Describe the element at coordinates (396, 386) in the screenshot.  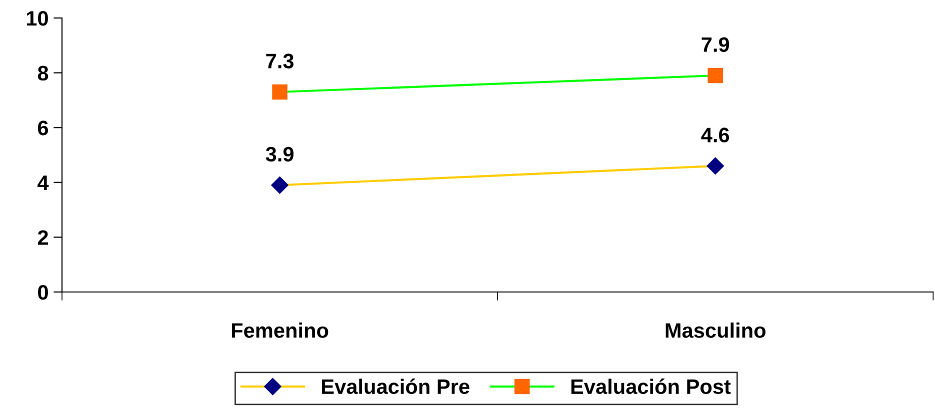
I see `legend-label: Evaluación Pre` at that location.